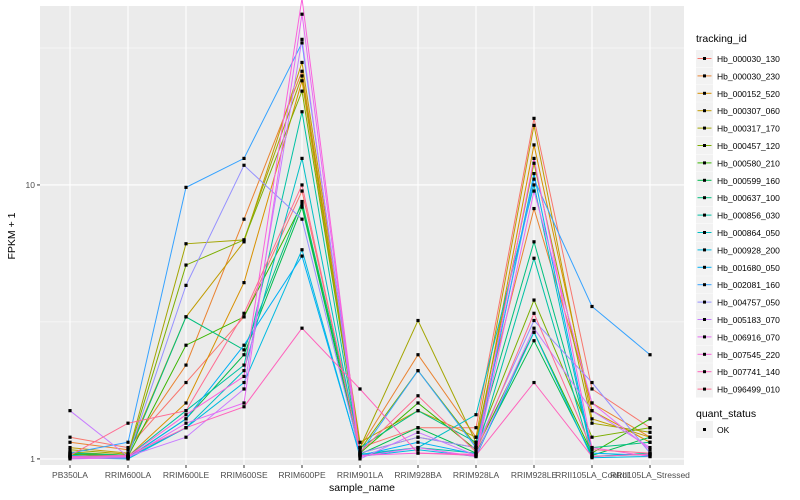  What do you see at coordinates (726, 414) in the screenshot?
I see `shape-legend-title: quant_status` at bounding box center [726, 414].